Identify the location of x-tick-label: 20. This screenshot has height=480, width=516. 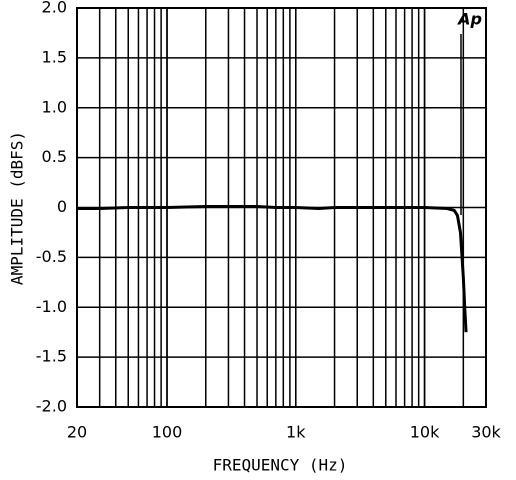
(77, 432).